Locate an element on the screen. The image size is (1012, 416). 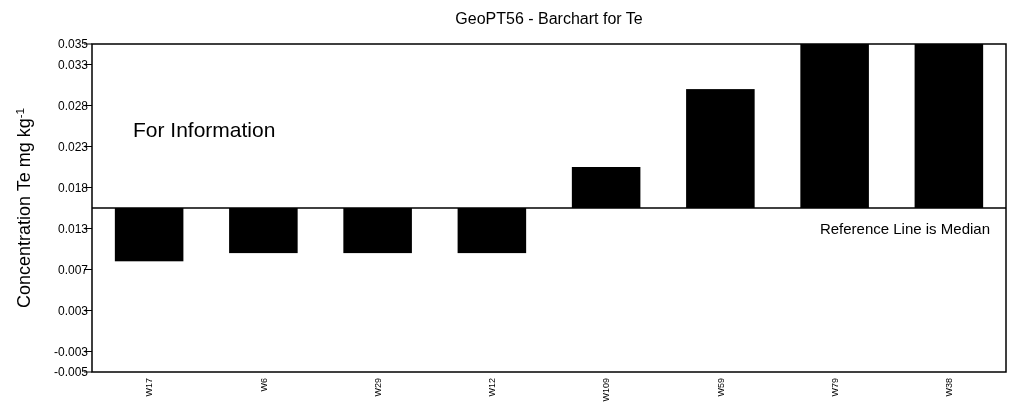
chart-title: GeoPT56 - Barchart for Te is located at coordinates (549, 18).